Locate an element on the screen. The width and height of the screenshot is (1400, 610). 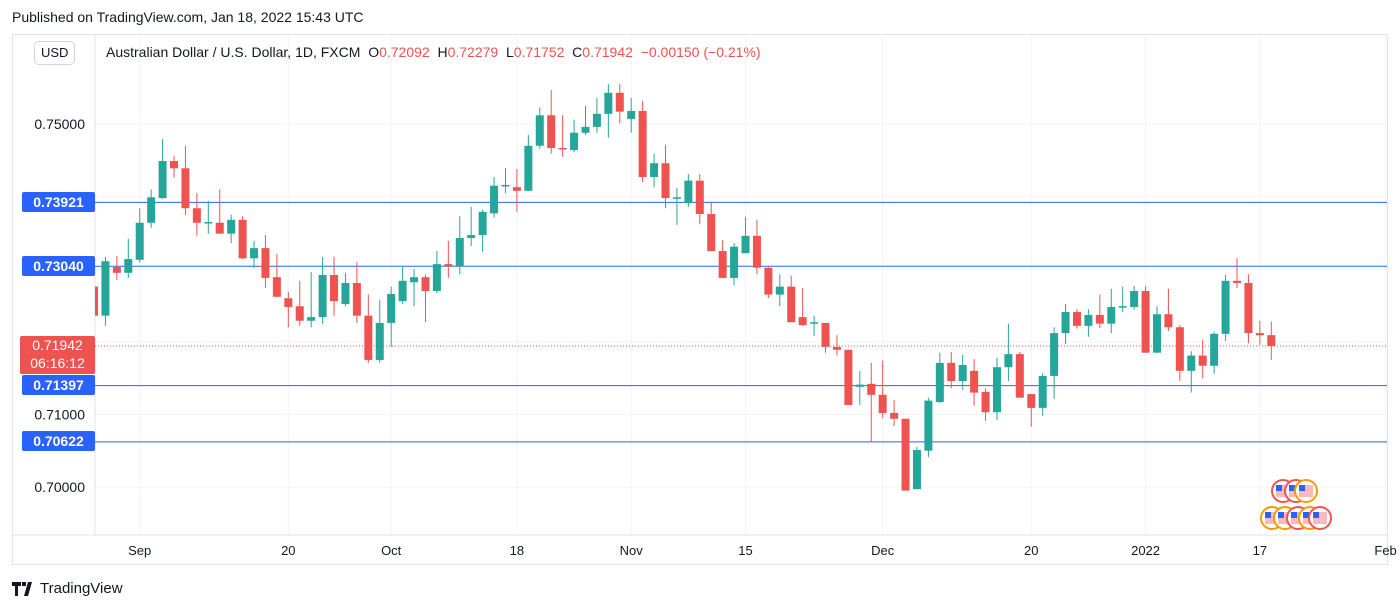
footer-logo: TradingView is located at coordinates (67, 588).